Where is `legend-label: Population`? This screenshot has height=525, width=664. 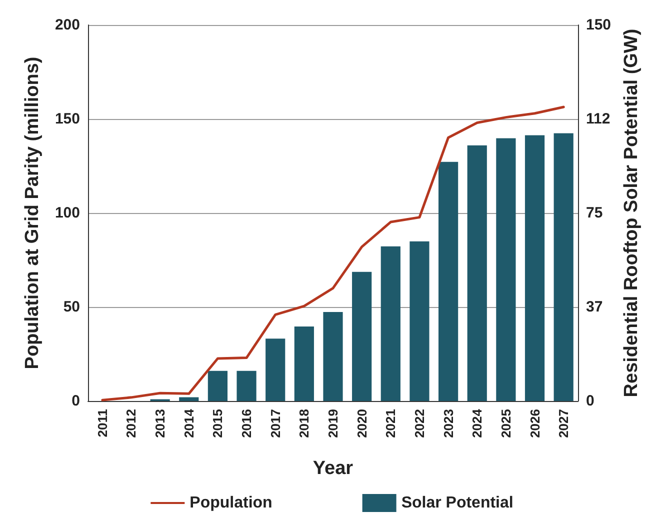 legend-label: Population is located at coordinates (231, 503).